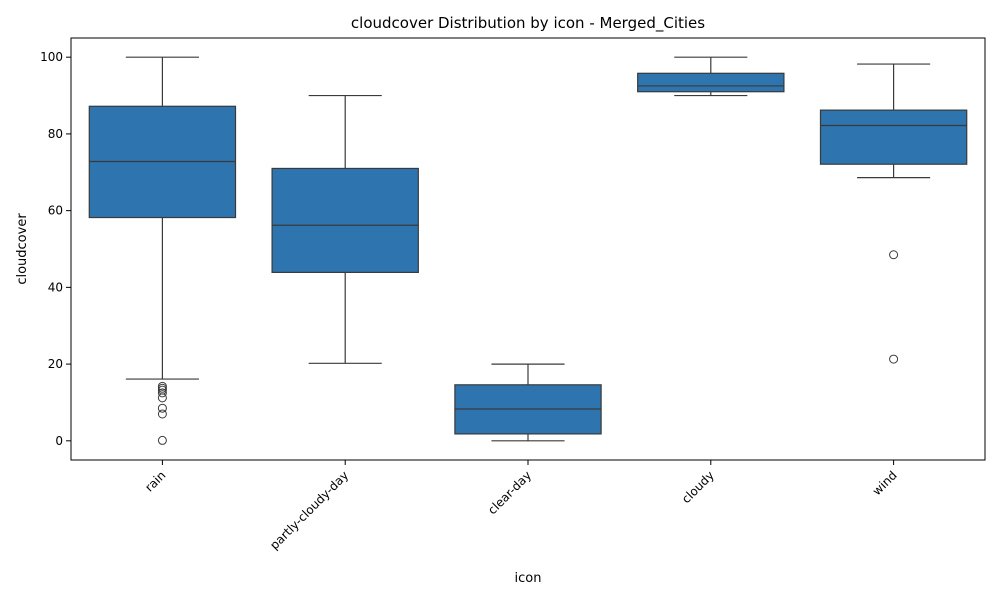 Image resolution: width=1000 pixels, height=600 pixels. I want to click on y-tick-label: 60, so click(55, 211).